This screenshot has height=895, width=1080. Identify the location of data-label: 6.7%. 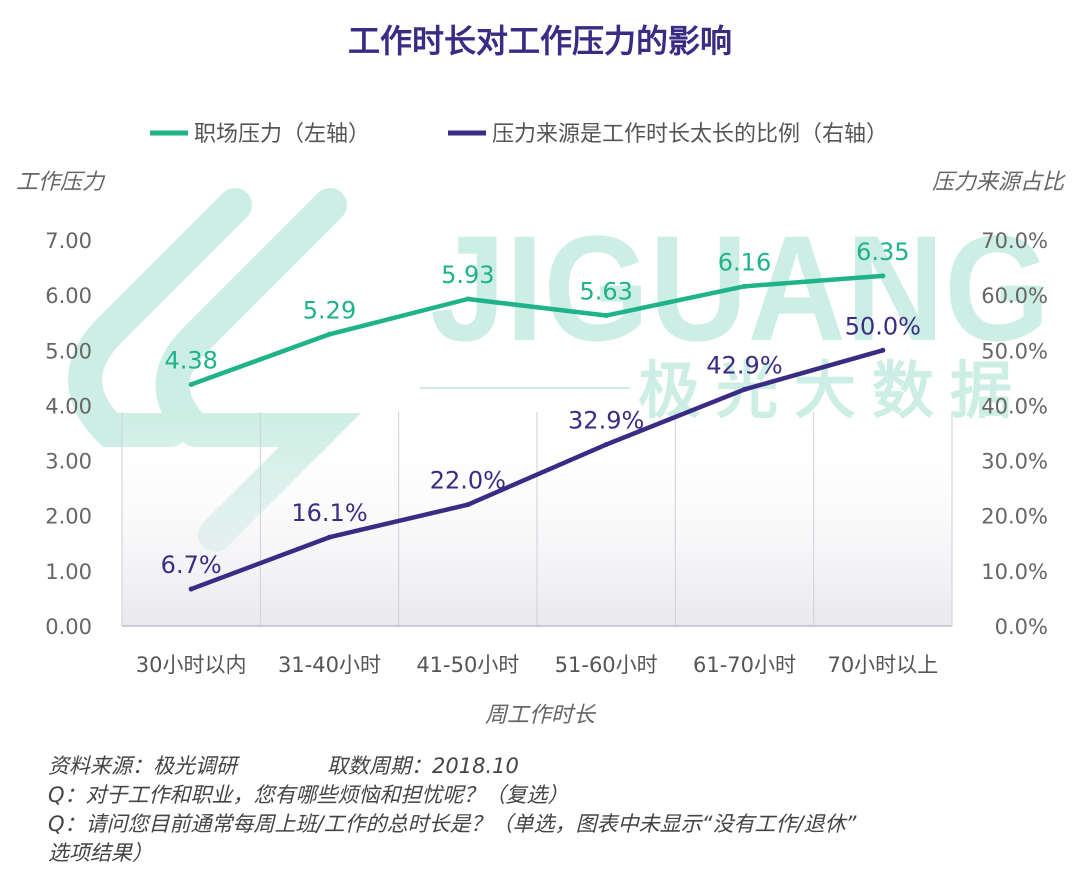
(191, 565).